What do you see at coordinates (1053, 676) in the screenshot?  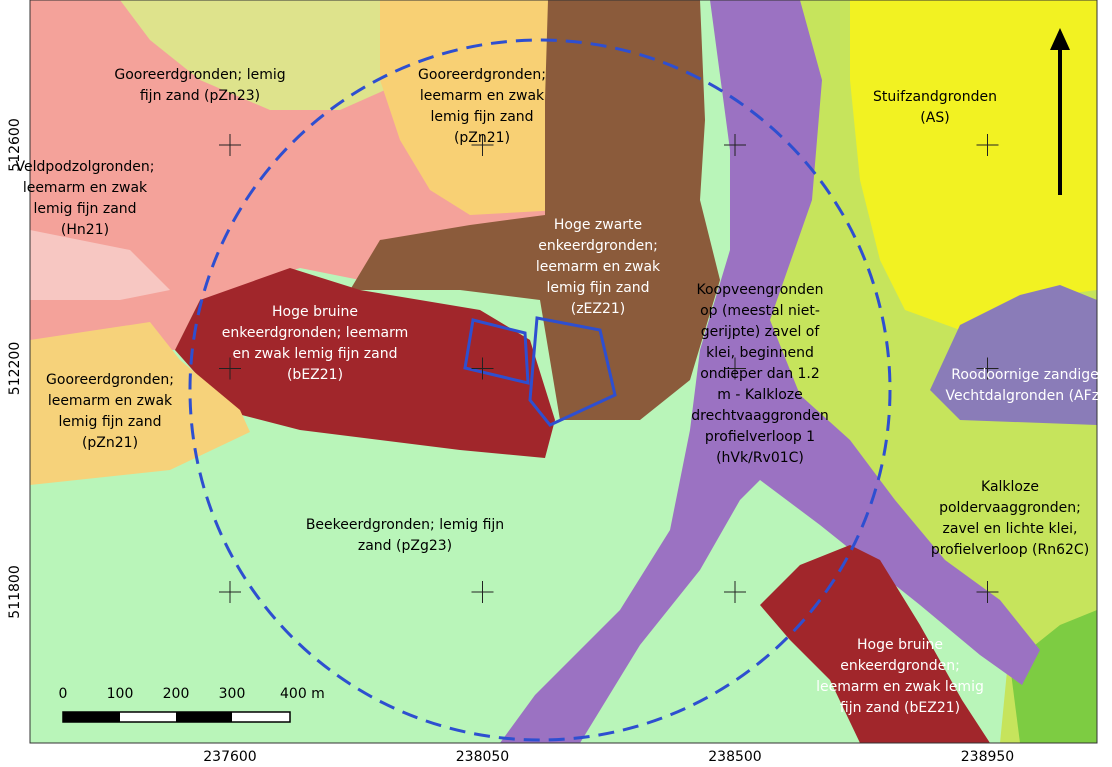 I see `region-bright-green` at bounding box center [1053, 676].